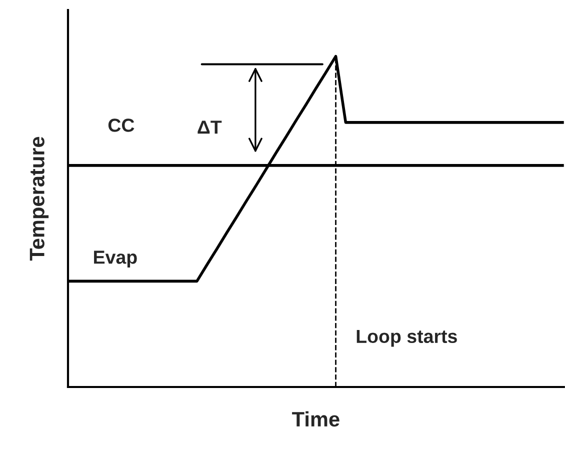 The image size is (565, 453). Describe the element at coordinates (406, 338) in the screenshot. I see `annotation: Loop starts` at that location.